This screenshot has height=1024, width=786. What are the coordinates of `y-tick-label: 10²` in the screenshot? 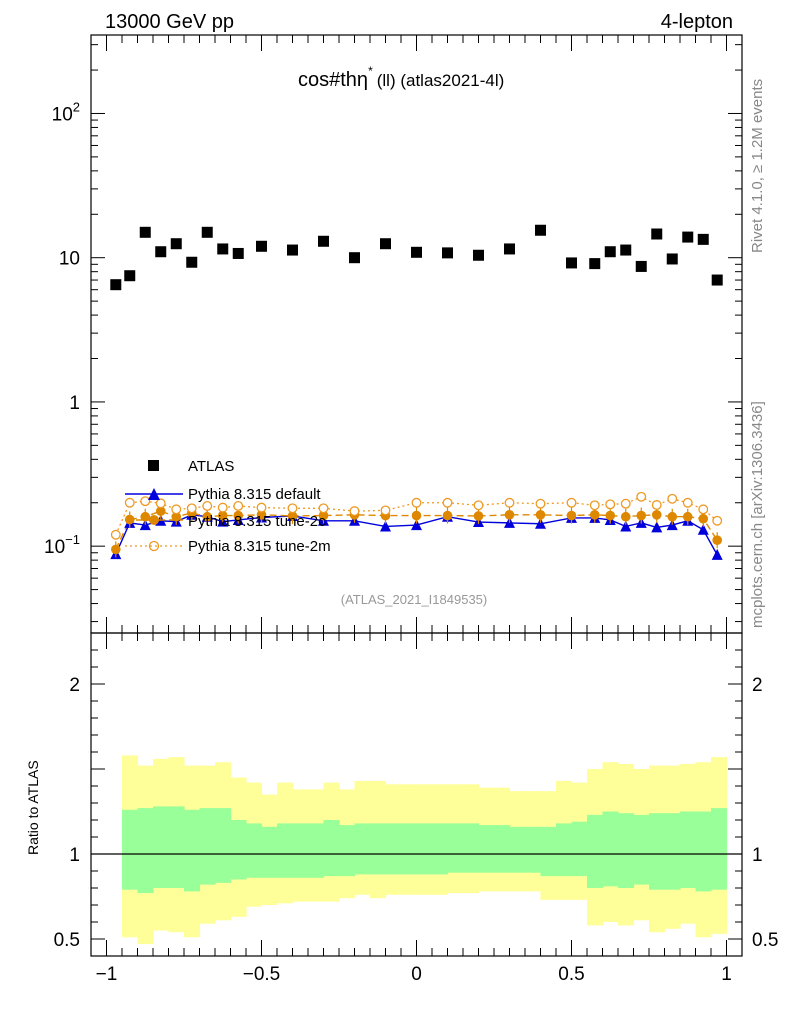 It's located at (66, 112).